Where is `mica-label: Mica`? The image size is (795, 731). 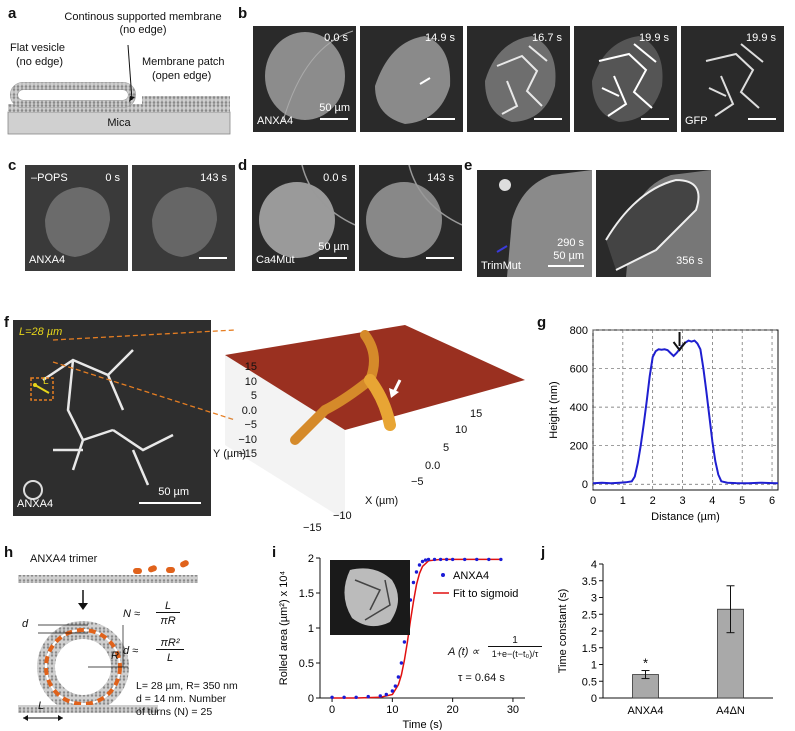
mica-label: Mica is located at coordinates (119, 123).